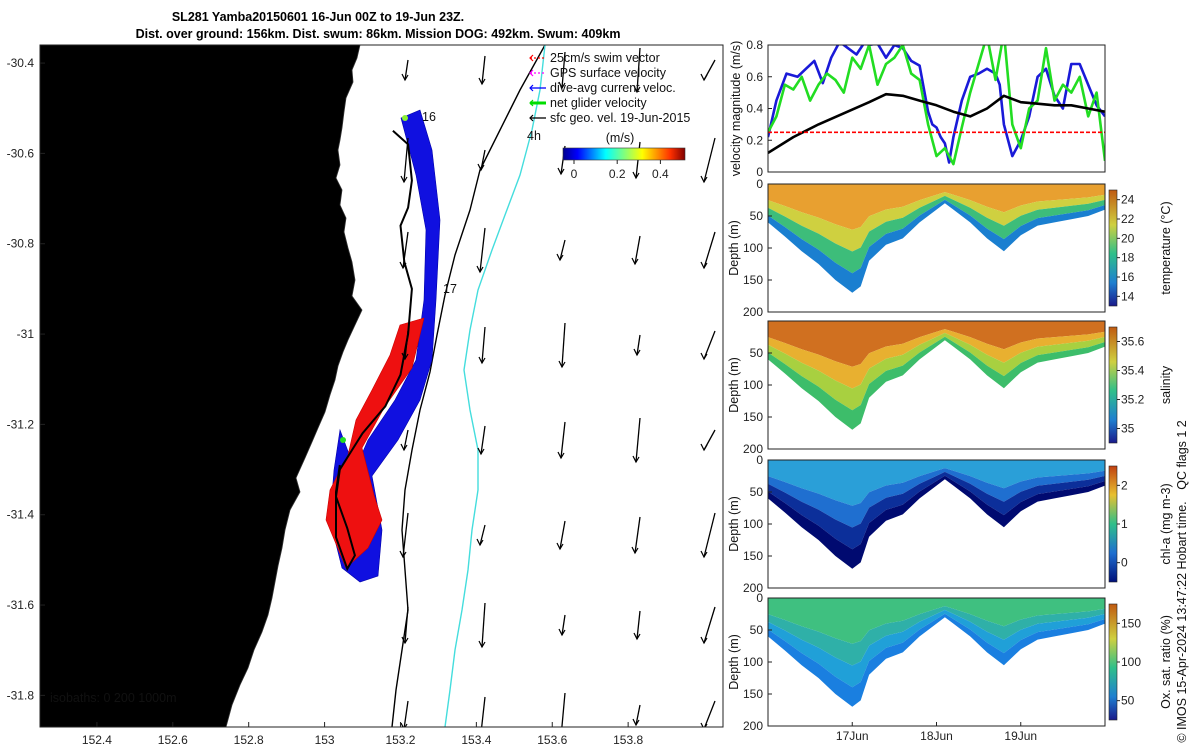  Describe the element at coordinates (1020, 736) in the screenshot. I see `section-x-tick-label: 19Jun` at that location.